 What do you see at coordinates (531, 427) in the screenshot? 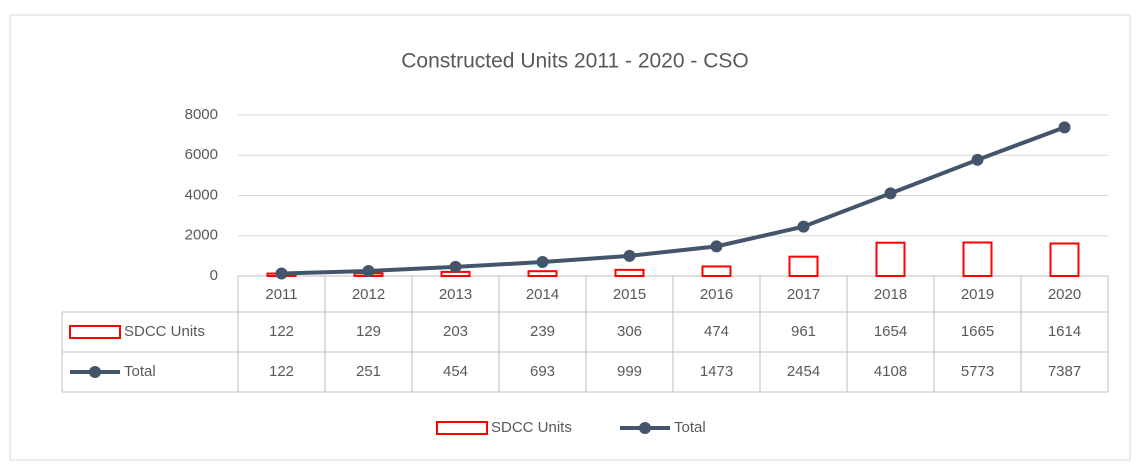
I see `legend-label: SDCC Units` at bounding box center [531, 427].